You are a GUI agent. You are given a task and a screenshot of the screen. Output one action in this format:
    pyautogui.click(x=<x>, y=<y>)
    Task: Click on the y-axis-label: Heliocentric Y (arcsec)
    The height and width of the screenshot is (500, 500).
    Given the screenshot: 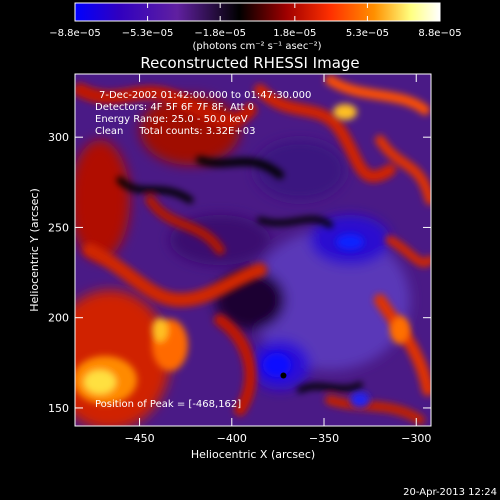 What is the action you would take?
    pyautogui.click(x=34, y=250)
    